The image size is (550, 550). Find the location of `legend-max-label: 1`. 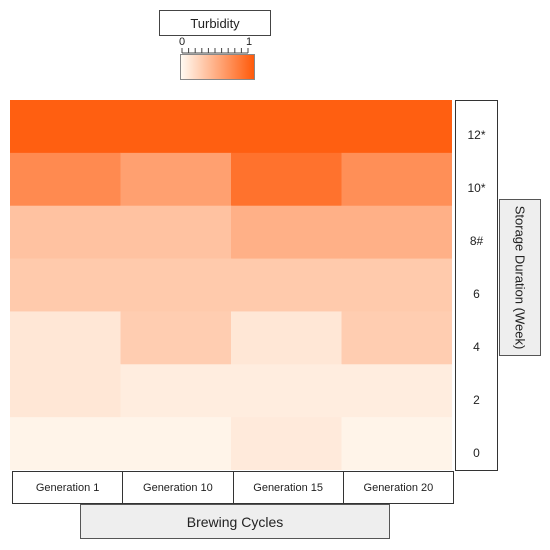

legend-max-label: 1 is located at coordinates (249, 42).